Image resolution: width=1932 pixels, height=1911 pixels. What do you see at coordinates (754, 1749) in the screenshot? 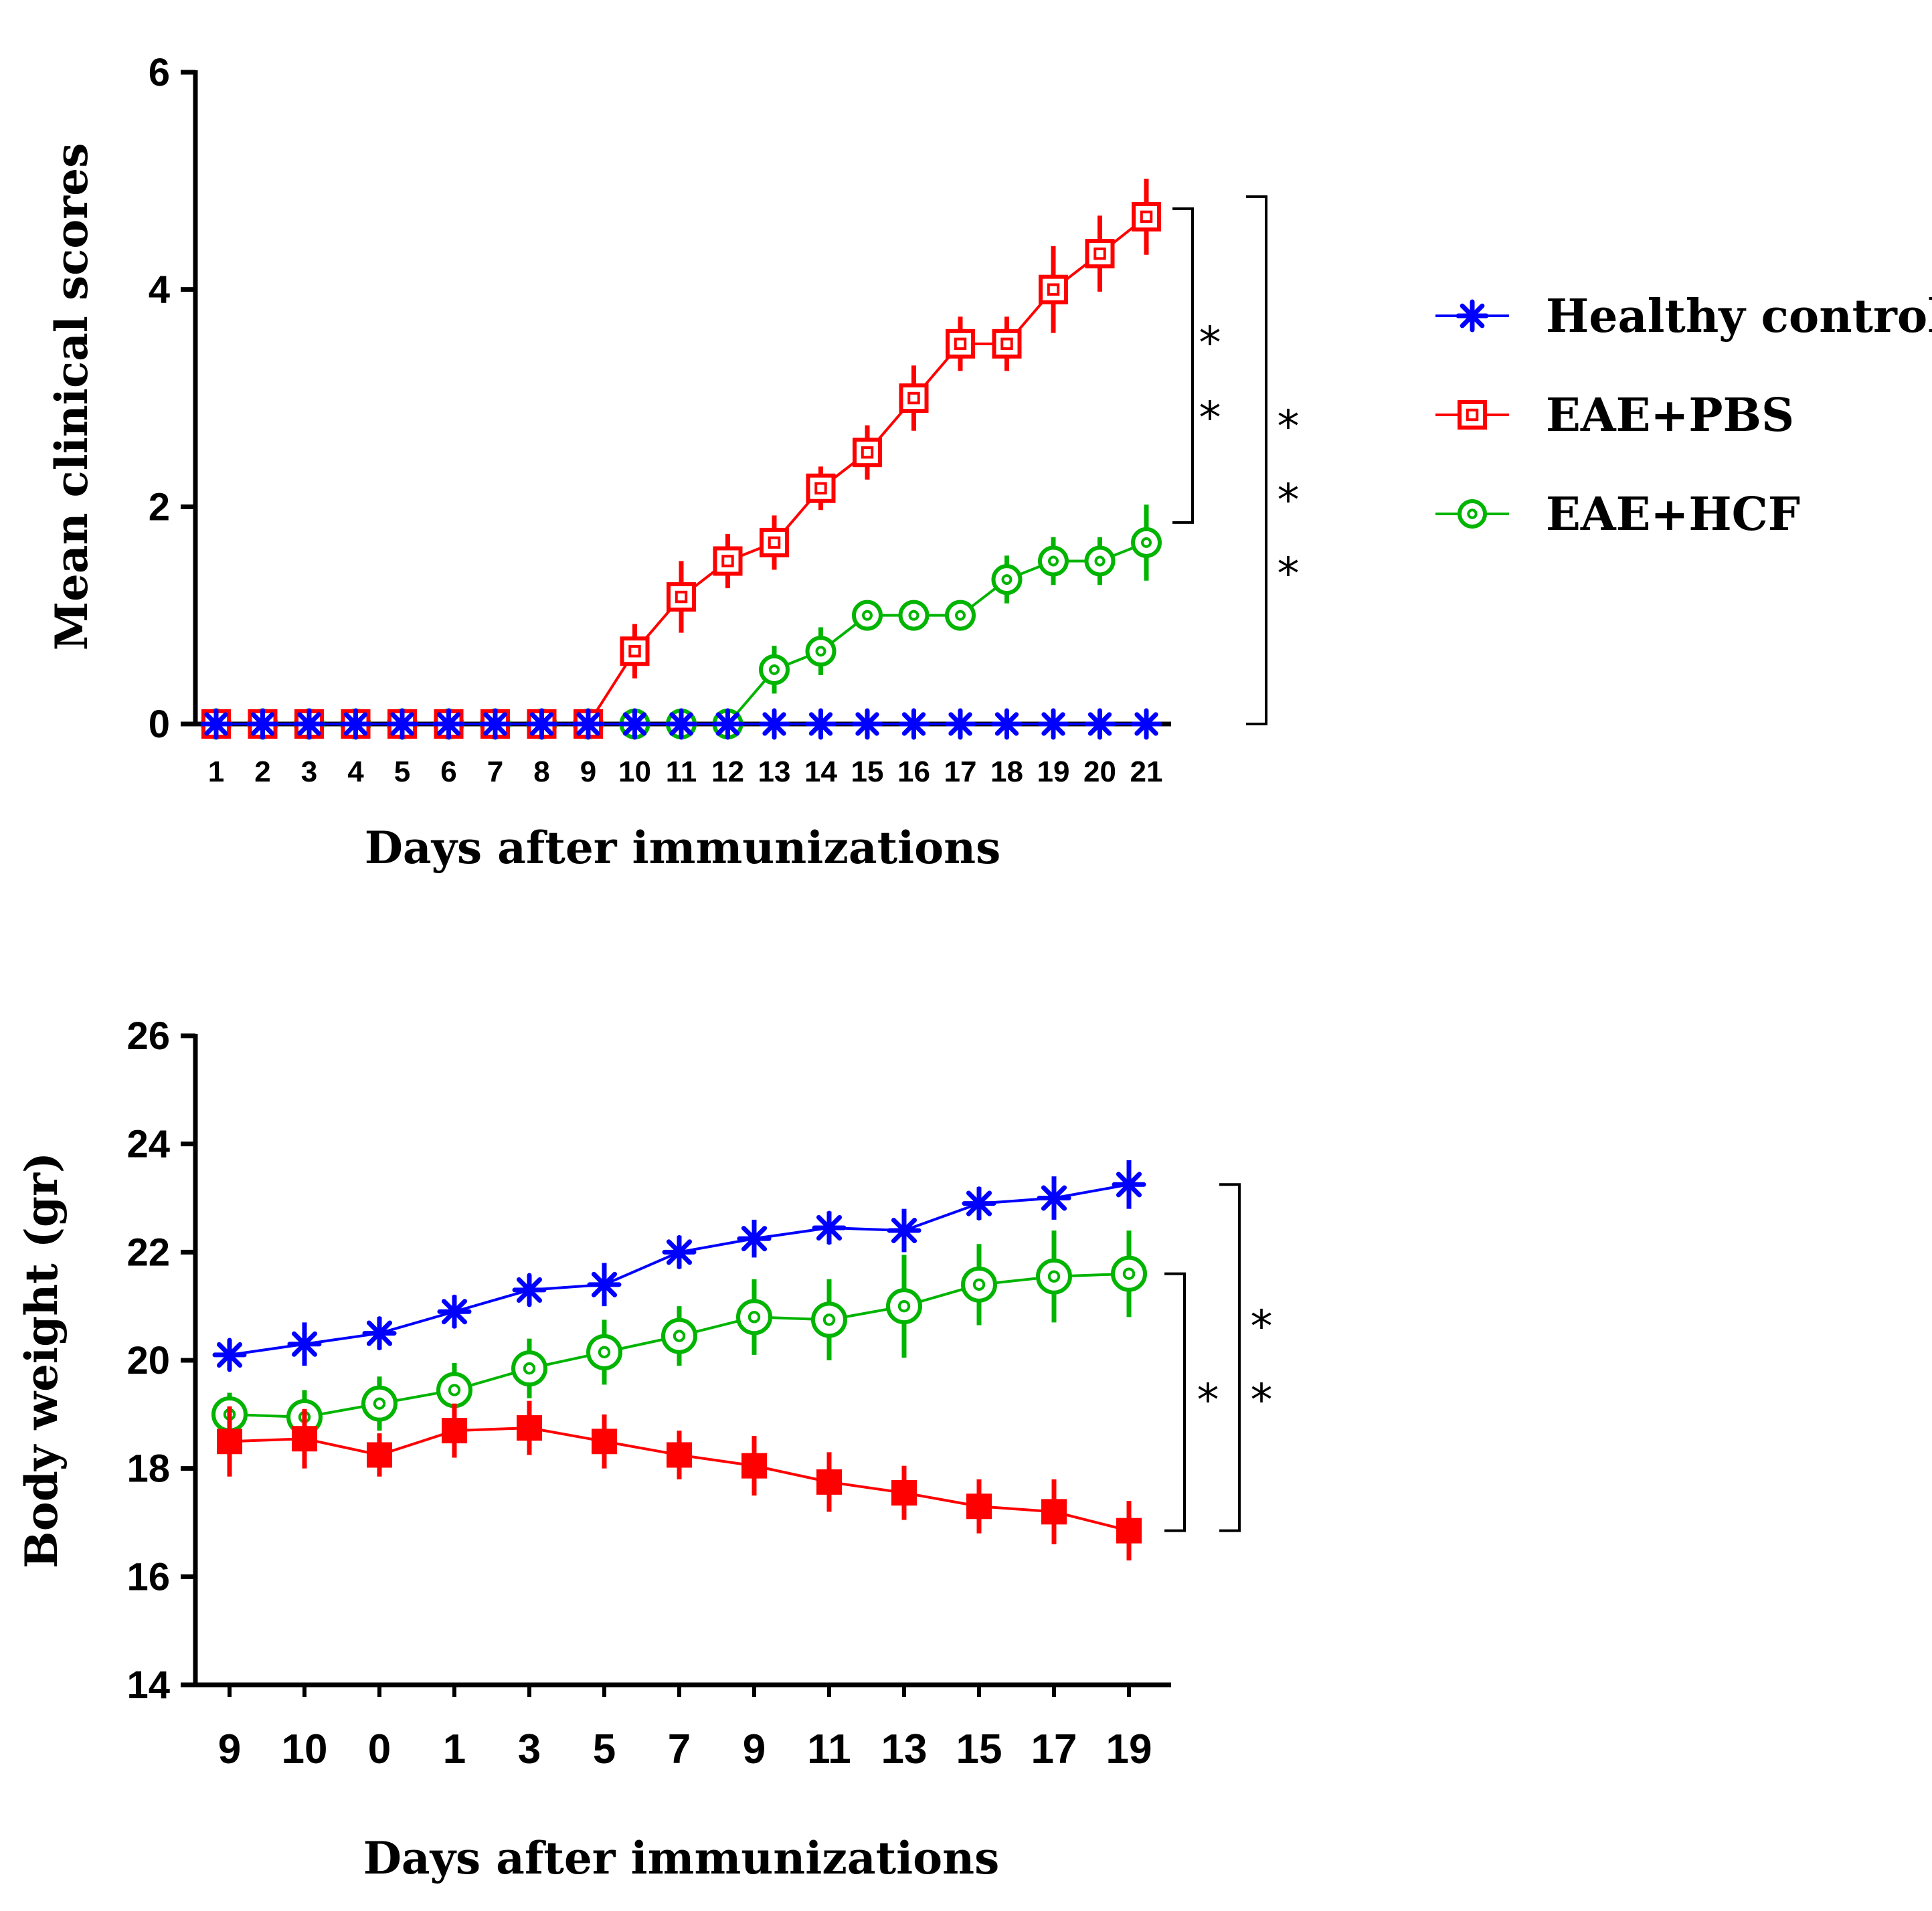
I see `x-tick-label: 9` at bounding box center [754, 1749].